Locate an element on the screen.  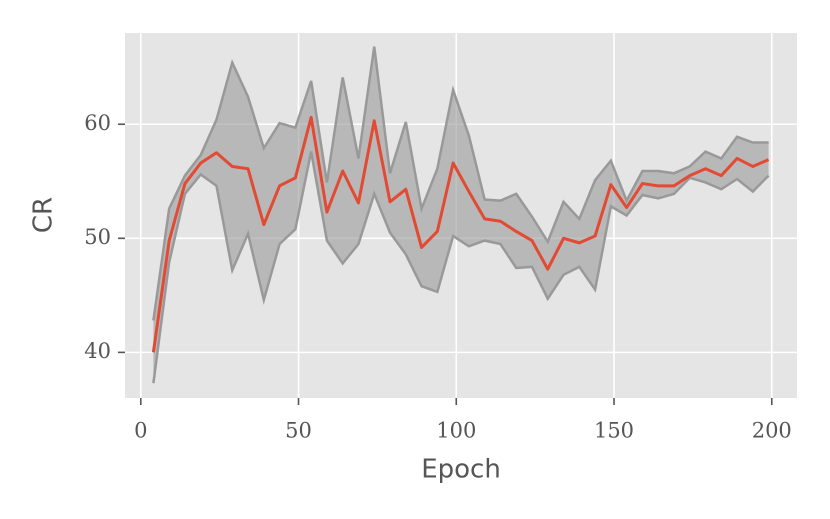
x-tick-label: 50 is located at coordinates (298, 431).